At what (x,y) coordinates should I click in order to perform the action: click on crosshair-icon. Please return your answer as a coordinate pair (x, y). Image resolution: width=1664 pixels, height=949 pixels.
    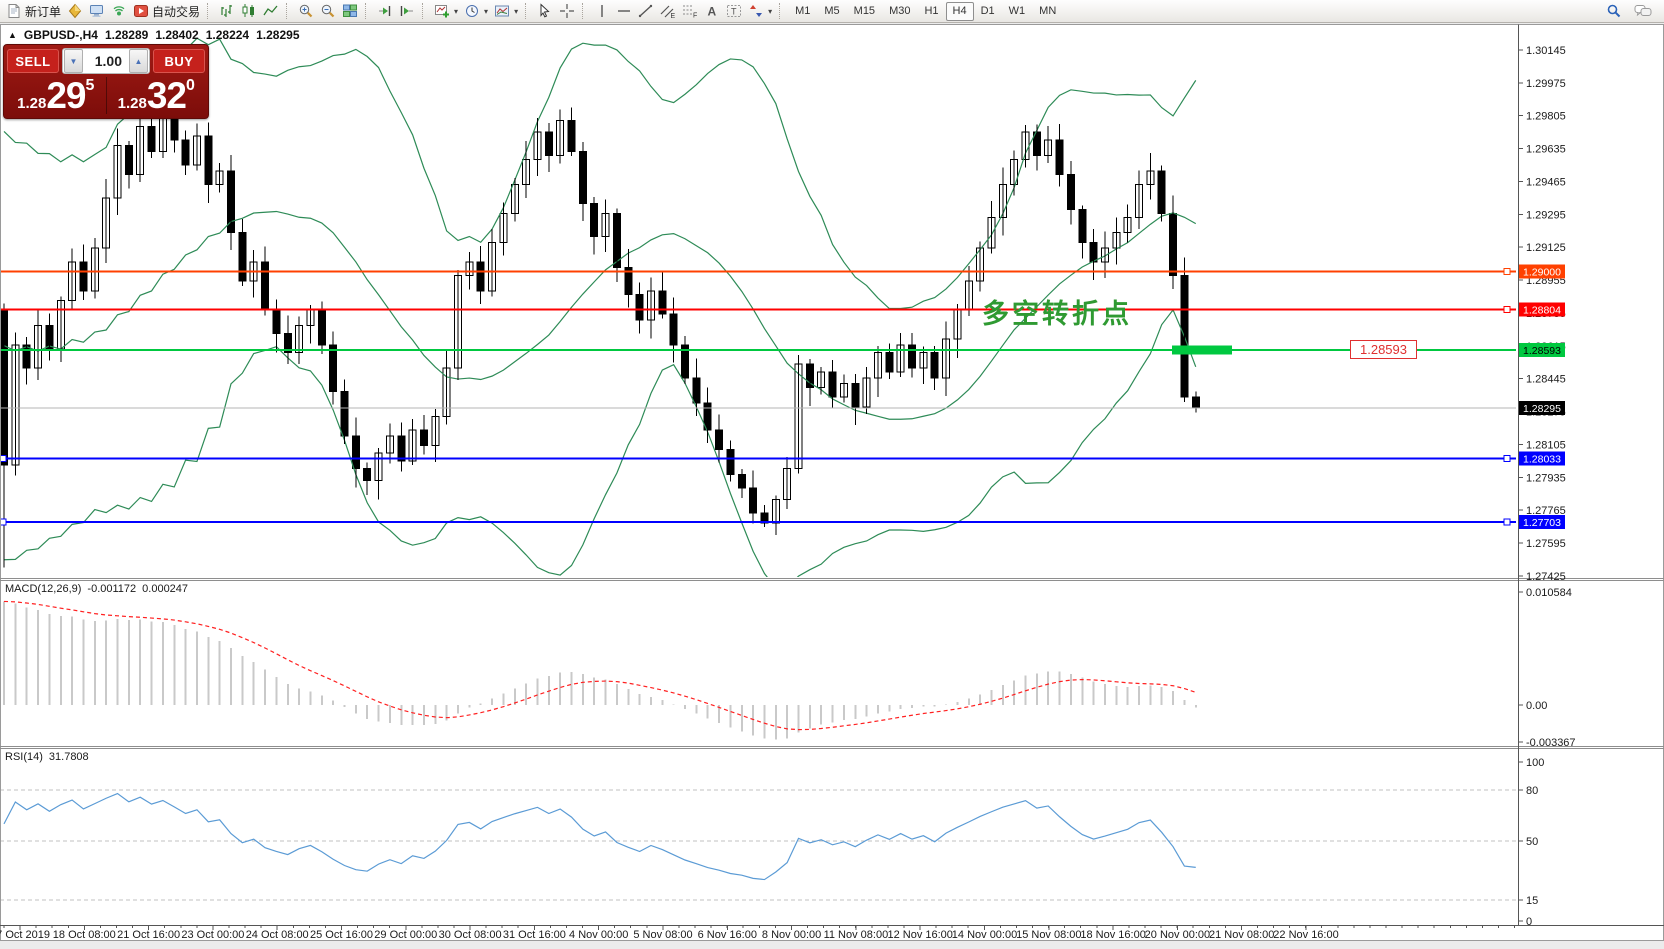
    Looking at the image, I should click on (567, 11).